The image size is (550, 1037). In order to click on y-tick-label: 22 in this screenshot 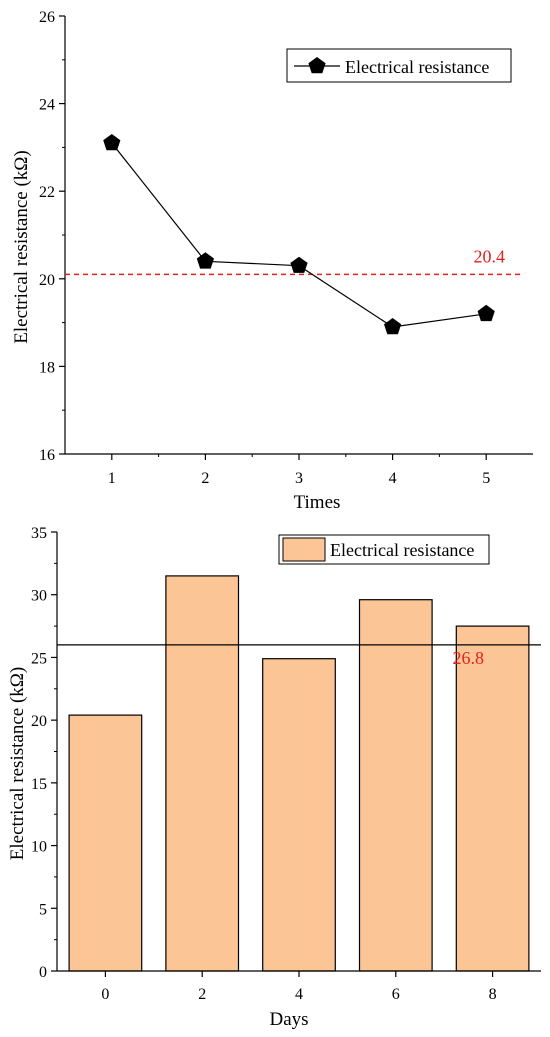, I will do `click(47, 192)`.